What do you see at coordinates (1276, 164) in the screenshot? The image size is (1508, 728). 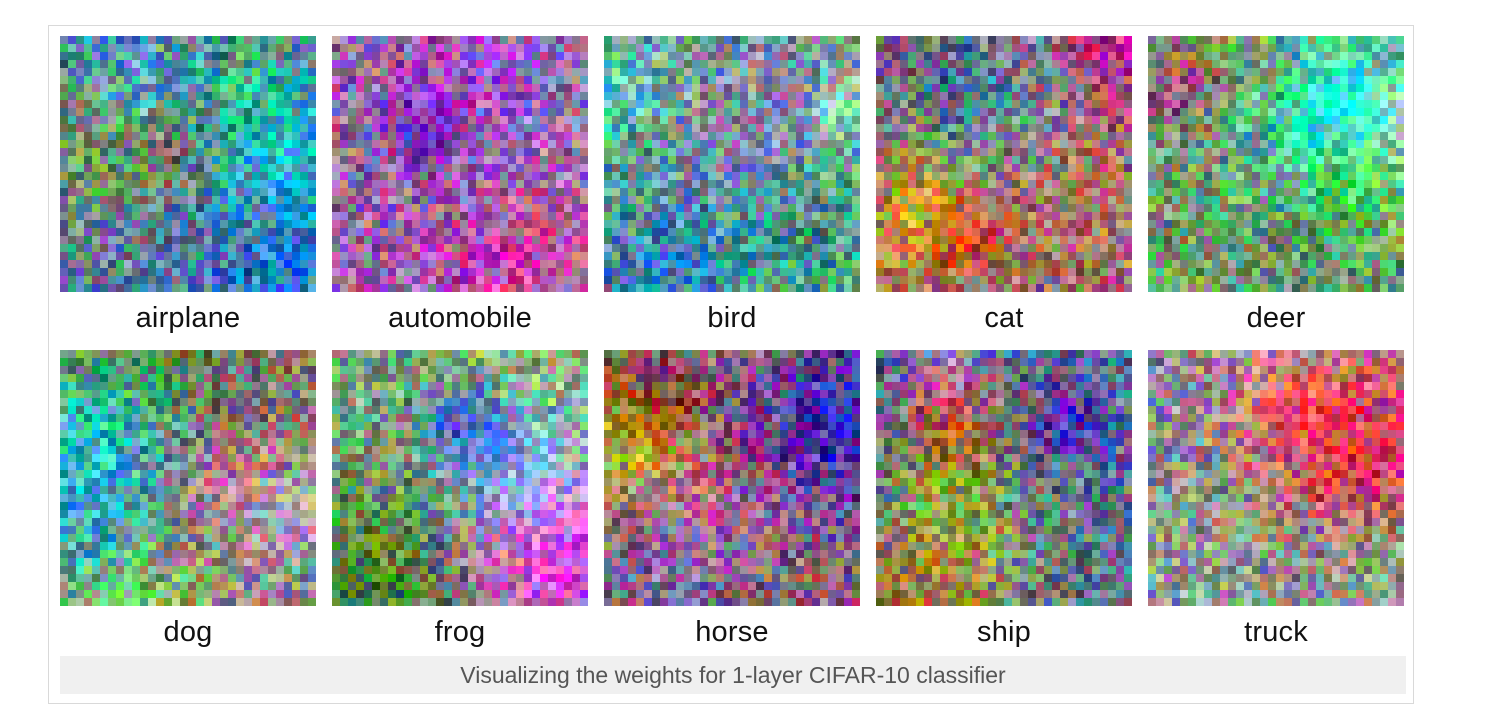 I see `weight-image-deer` at bounding box center [1276, 164].